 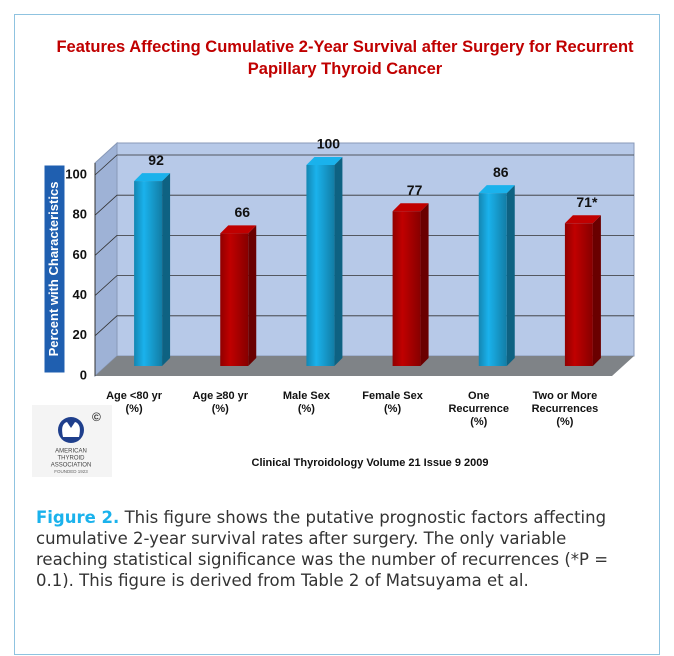 I want to click on value-label: 66, so click(x=242, y=212).